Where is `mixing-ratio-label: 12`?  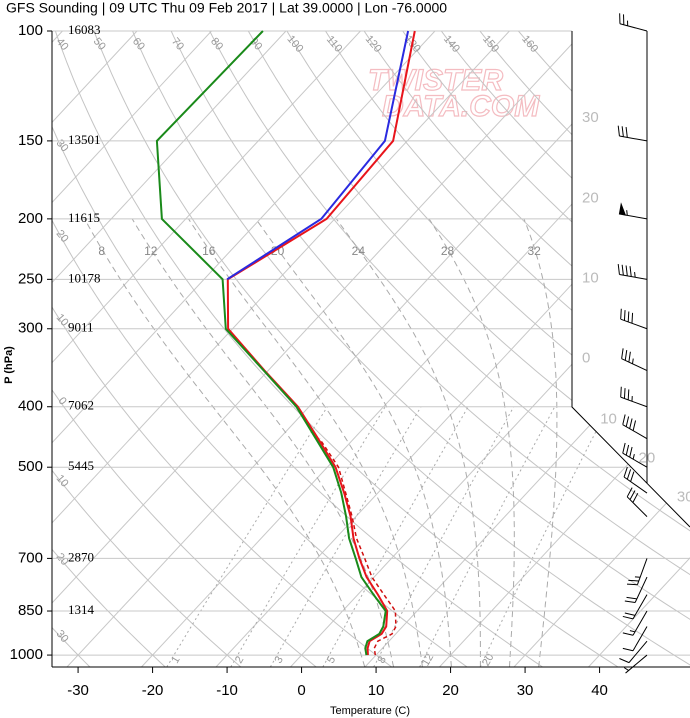 mixing-ratio-label: 12 is located at coordinates (428, 660).